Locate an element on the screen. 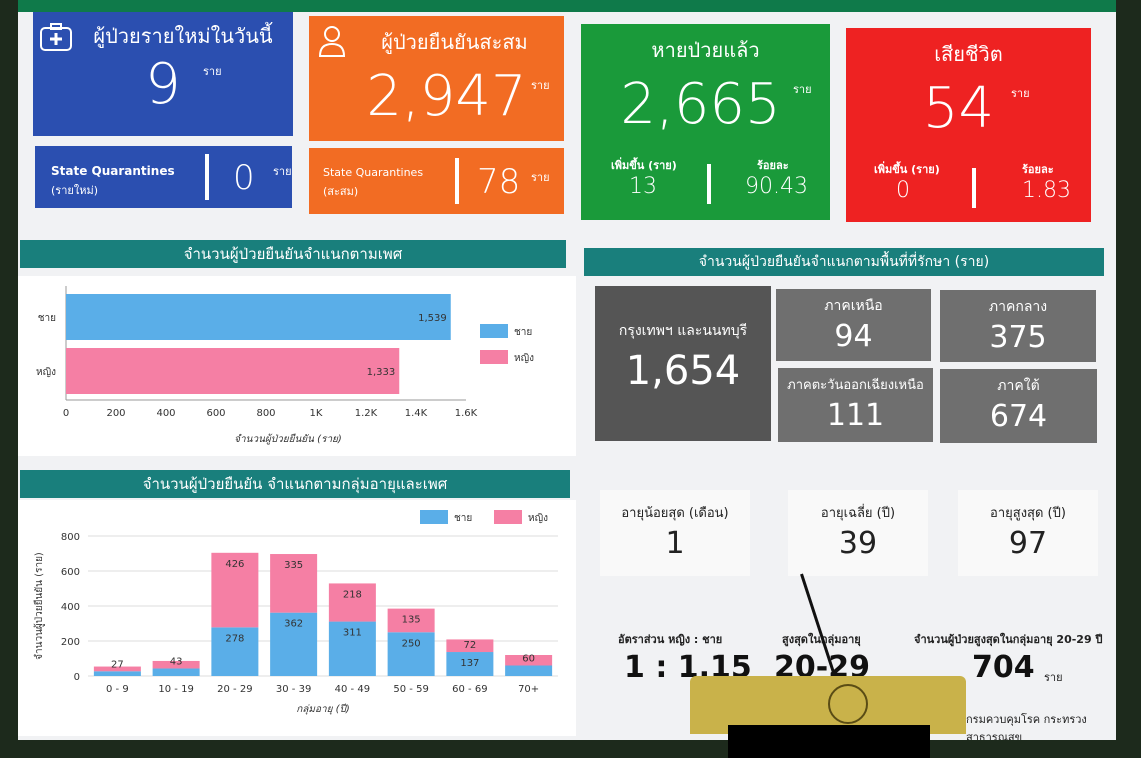 The height and width of the screenshot is (758, 1141). age-x-tick: 10 - 19 is located at coordinates (175, 689).